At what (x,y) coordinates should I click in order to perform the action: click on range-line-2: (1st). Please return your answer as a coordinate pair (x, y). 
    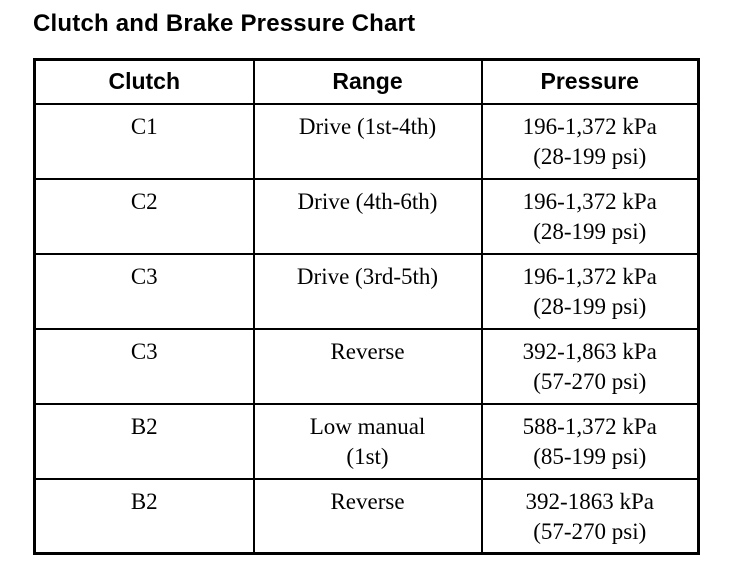
    Looking at the image, I should click on (367, 456).